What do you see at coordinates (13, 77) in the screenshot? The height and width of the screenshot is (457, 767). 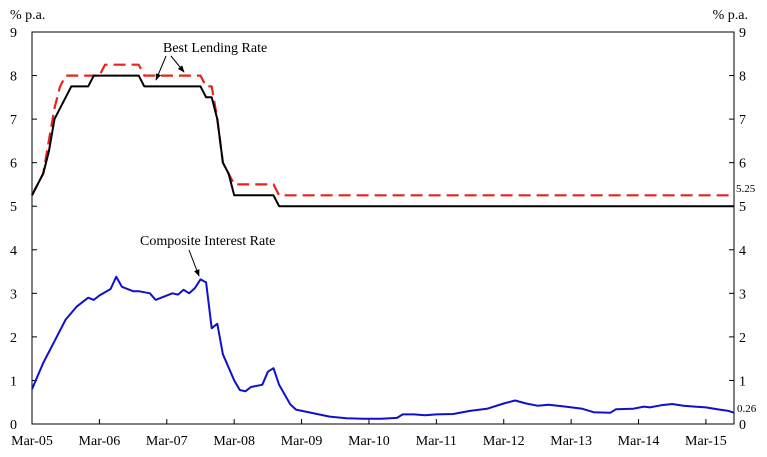 I see `left-y-tick-label: 8` at bounding box center [13, 77].